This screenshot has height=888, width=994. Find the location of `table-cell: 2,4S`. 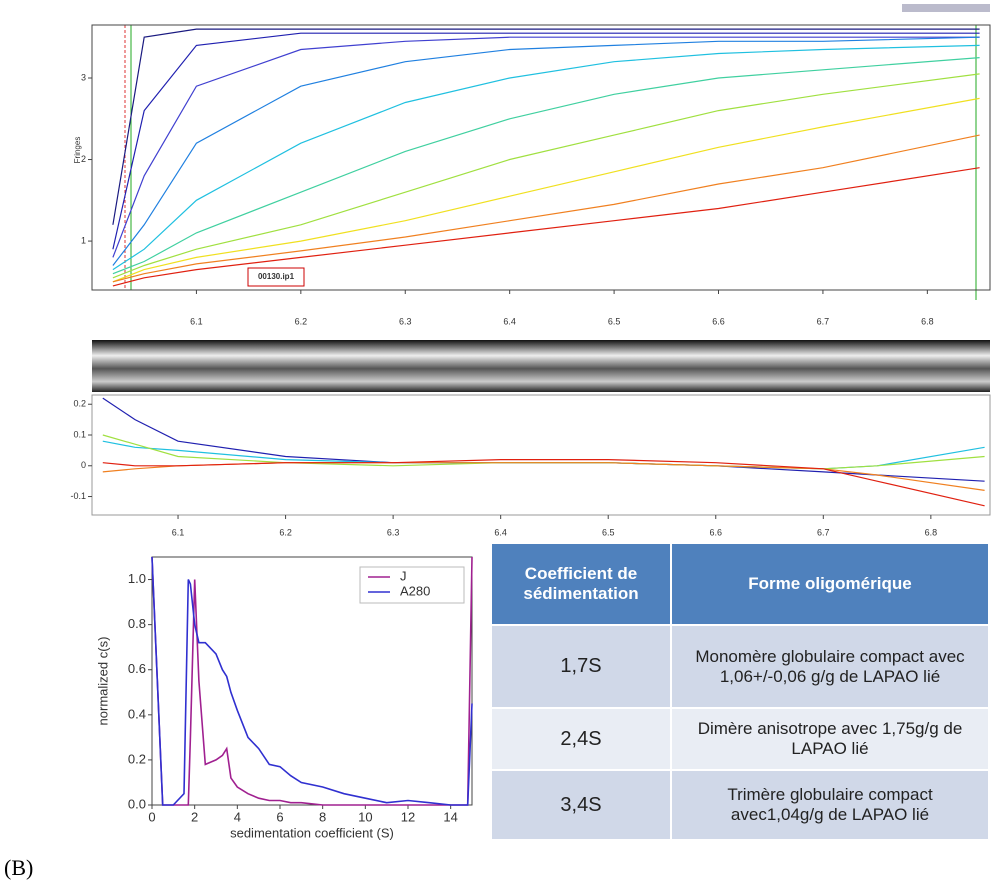

table-cell: 2,4S is located at coordinates (582, 740).